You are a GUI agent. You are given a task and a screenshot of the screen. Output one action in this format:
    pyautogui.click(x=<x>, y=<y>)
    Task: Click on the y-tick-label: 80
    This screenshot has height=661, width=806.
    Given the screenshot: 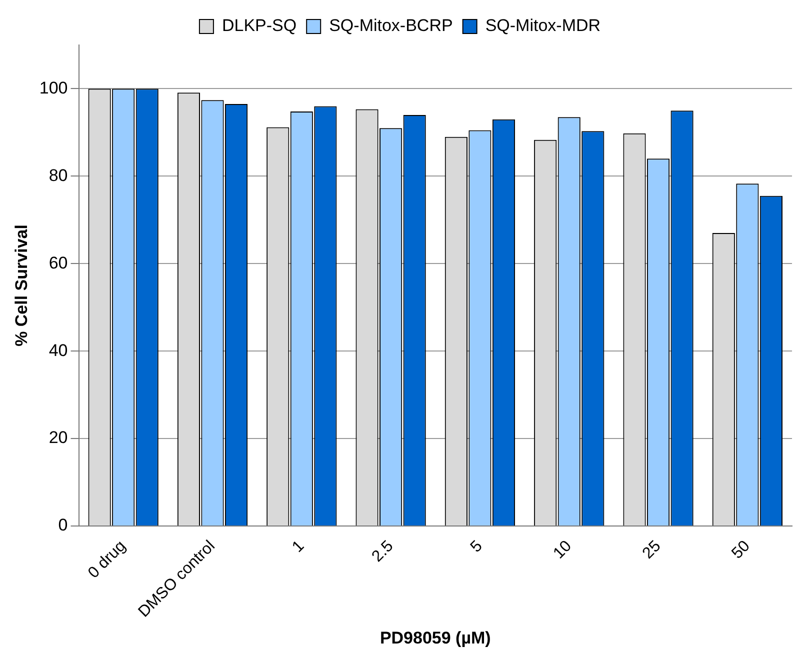 What is the action you would take?
    pyautogui.click(x=58, y=175)
    